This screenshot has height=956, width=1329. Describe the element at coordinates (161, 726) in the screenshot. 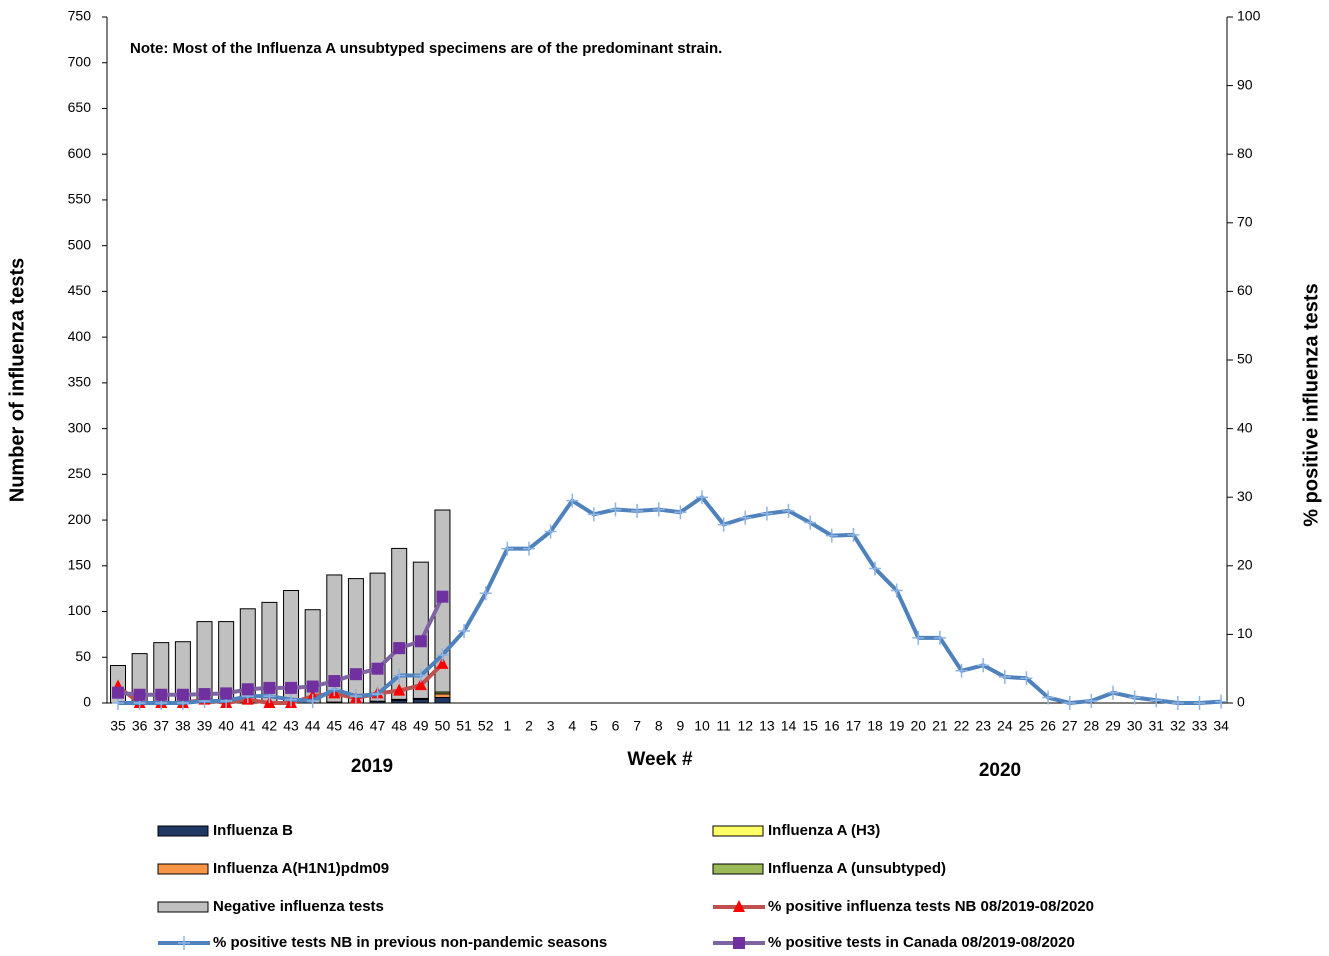

I see `x-tick-label: 37` at that location.